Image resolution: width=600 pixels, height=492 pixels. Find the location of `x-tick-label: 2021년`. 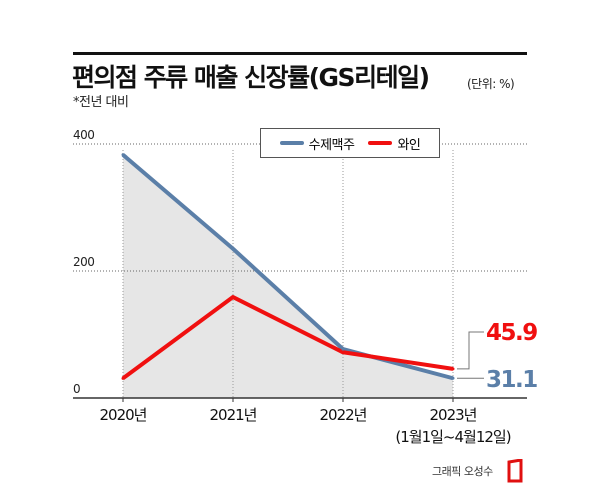

x-tick-label: 2021년 is located at coordinates (233, 415).